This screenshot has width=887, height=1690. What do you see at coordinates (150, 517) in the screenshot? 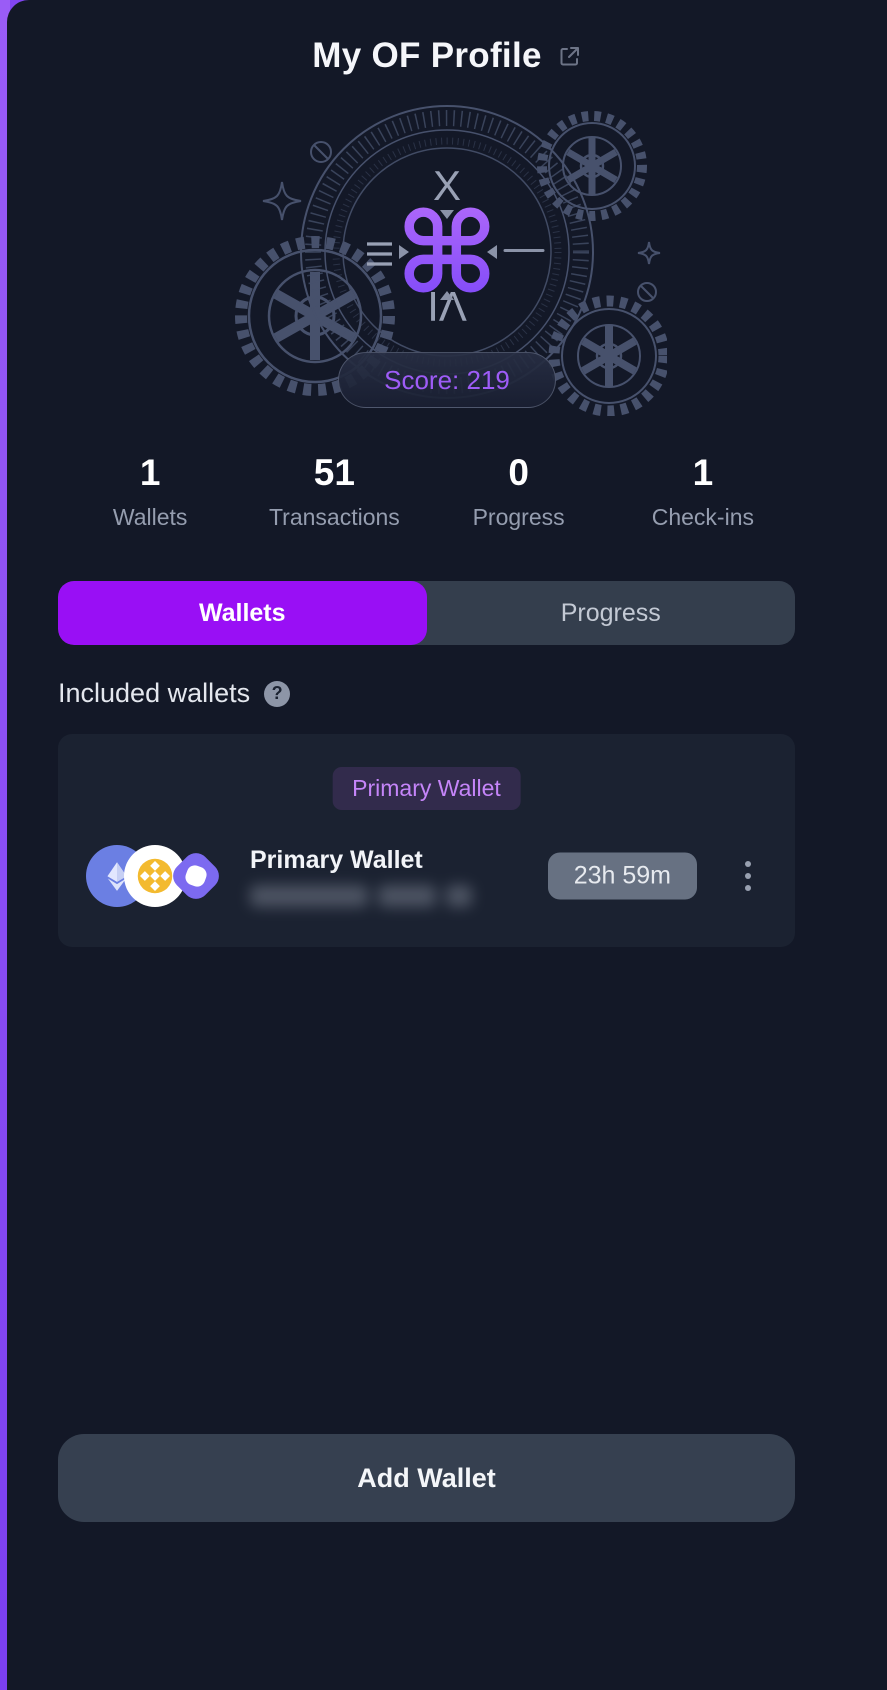
I see `stat-label: Wallets` at bounding box center [150, 517].